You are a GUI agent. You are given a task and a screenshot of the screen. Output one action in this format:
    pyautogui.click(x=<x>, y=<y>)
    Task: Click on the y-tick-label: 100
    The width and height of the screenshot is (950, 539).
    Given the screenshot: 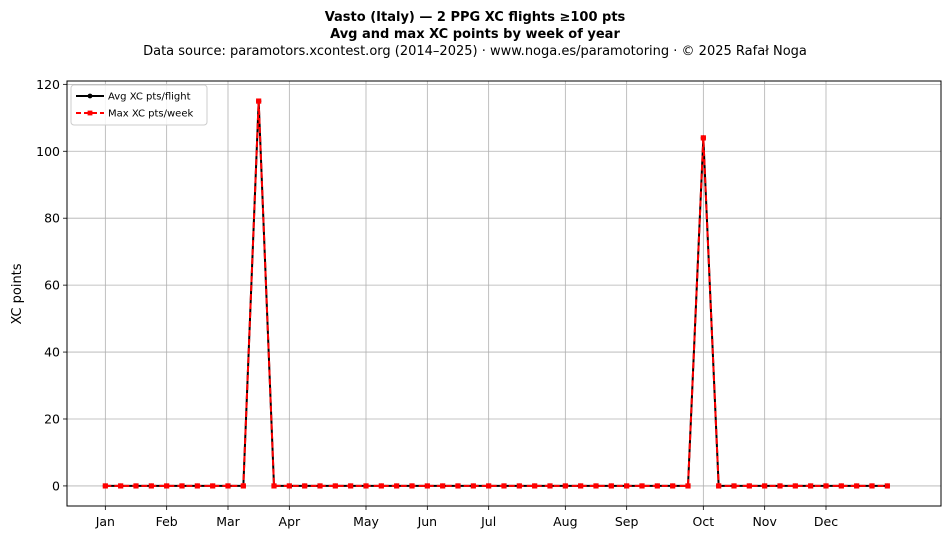 What is the action you would take?
    pyautogui.click(x=48, y=151)
    